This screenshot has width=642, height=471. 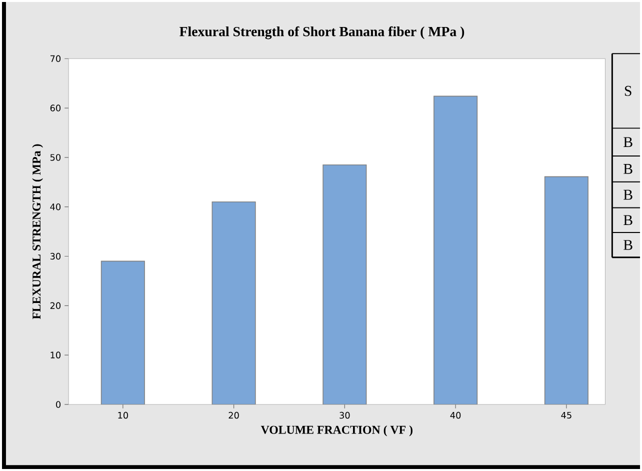 What do you see at coordinates (55, 108) in the screenshot?
I see `y-tick-label: 60` at bounding box center [55, 108].